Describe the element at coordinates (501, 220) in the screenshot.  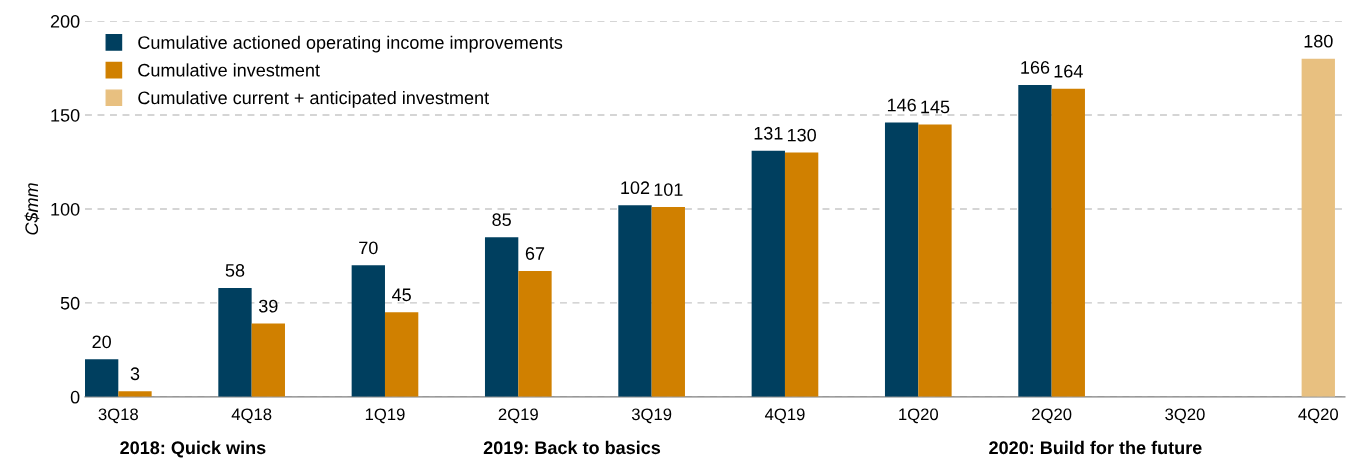
I see `data-label: 85` at that location.